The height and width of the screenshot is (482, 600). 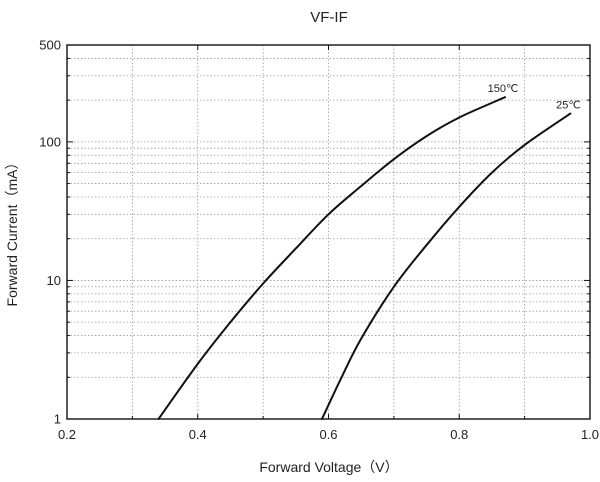 What do you see at coordinates (67, 434) in the screenshot?
I see `x-tick-label: 0.2` at bounding box center [67, 434].